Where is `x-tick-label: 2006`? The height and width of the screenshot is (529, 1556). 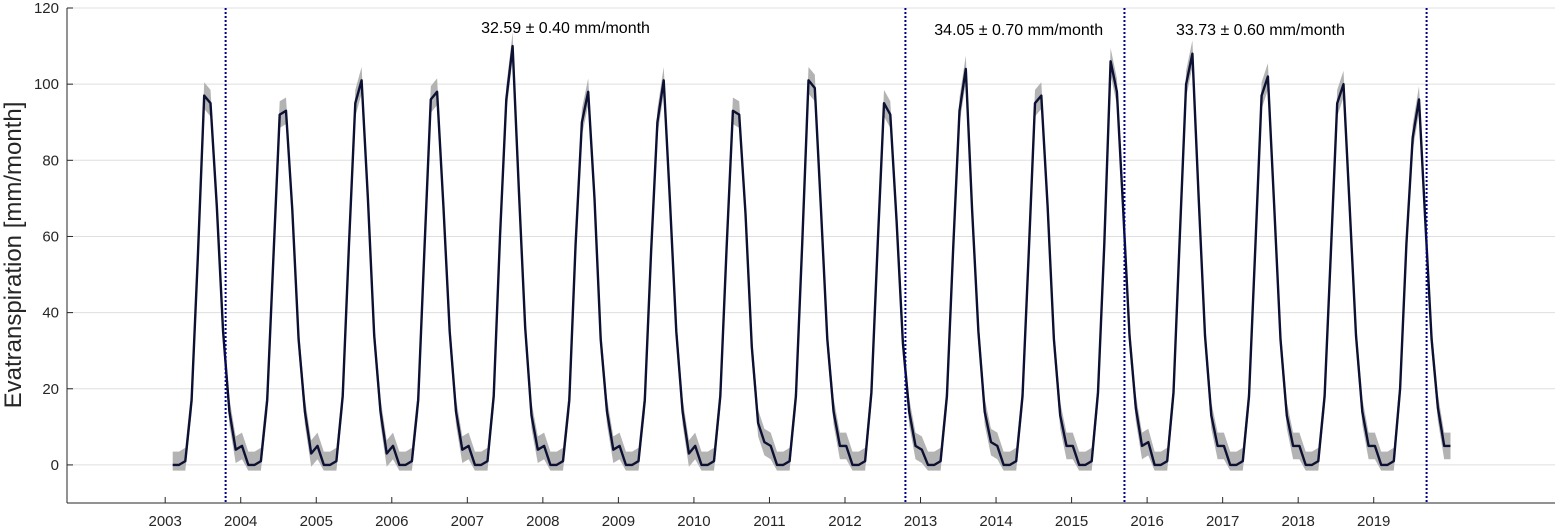 x-tick-label: 2006 is located at coordinates (391, 521).